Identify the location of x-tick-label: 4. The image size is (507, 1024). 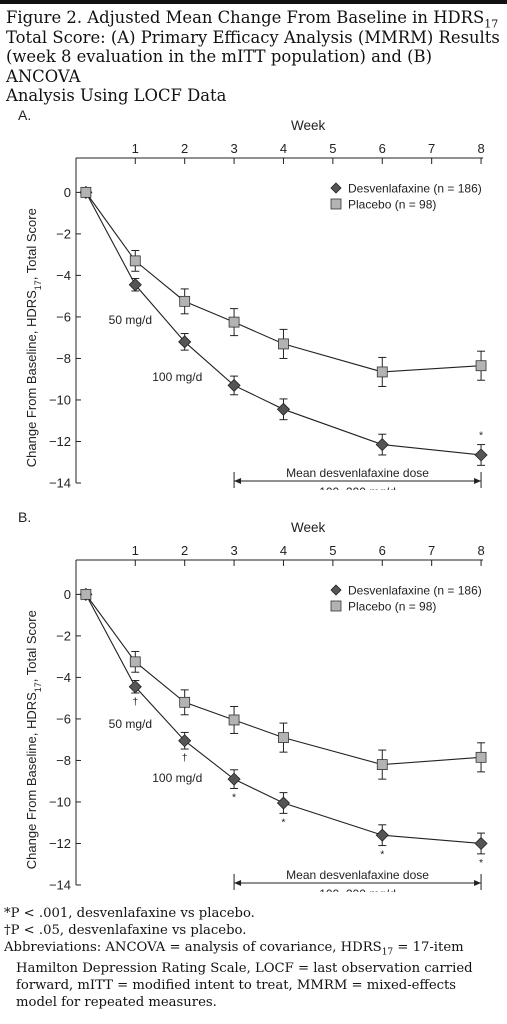
(283, 550).